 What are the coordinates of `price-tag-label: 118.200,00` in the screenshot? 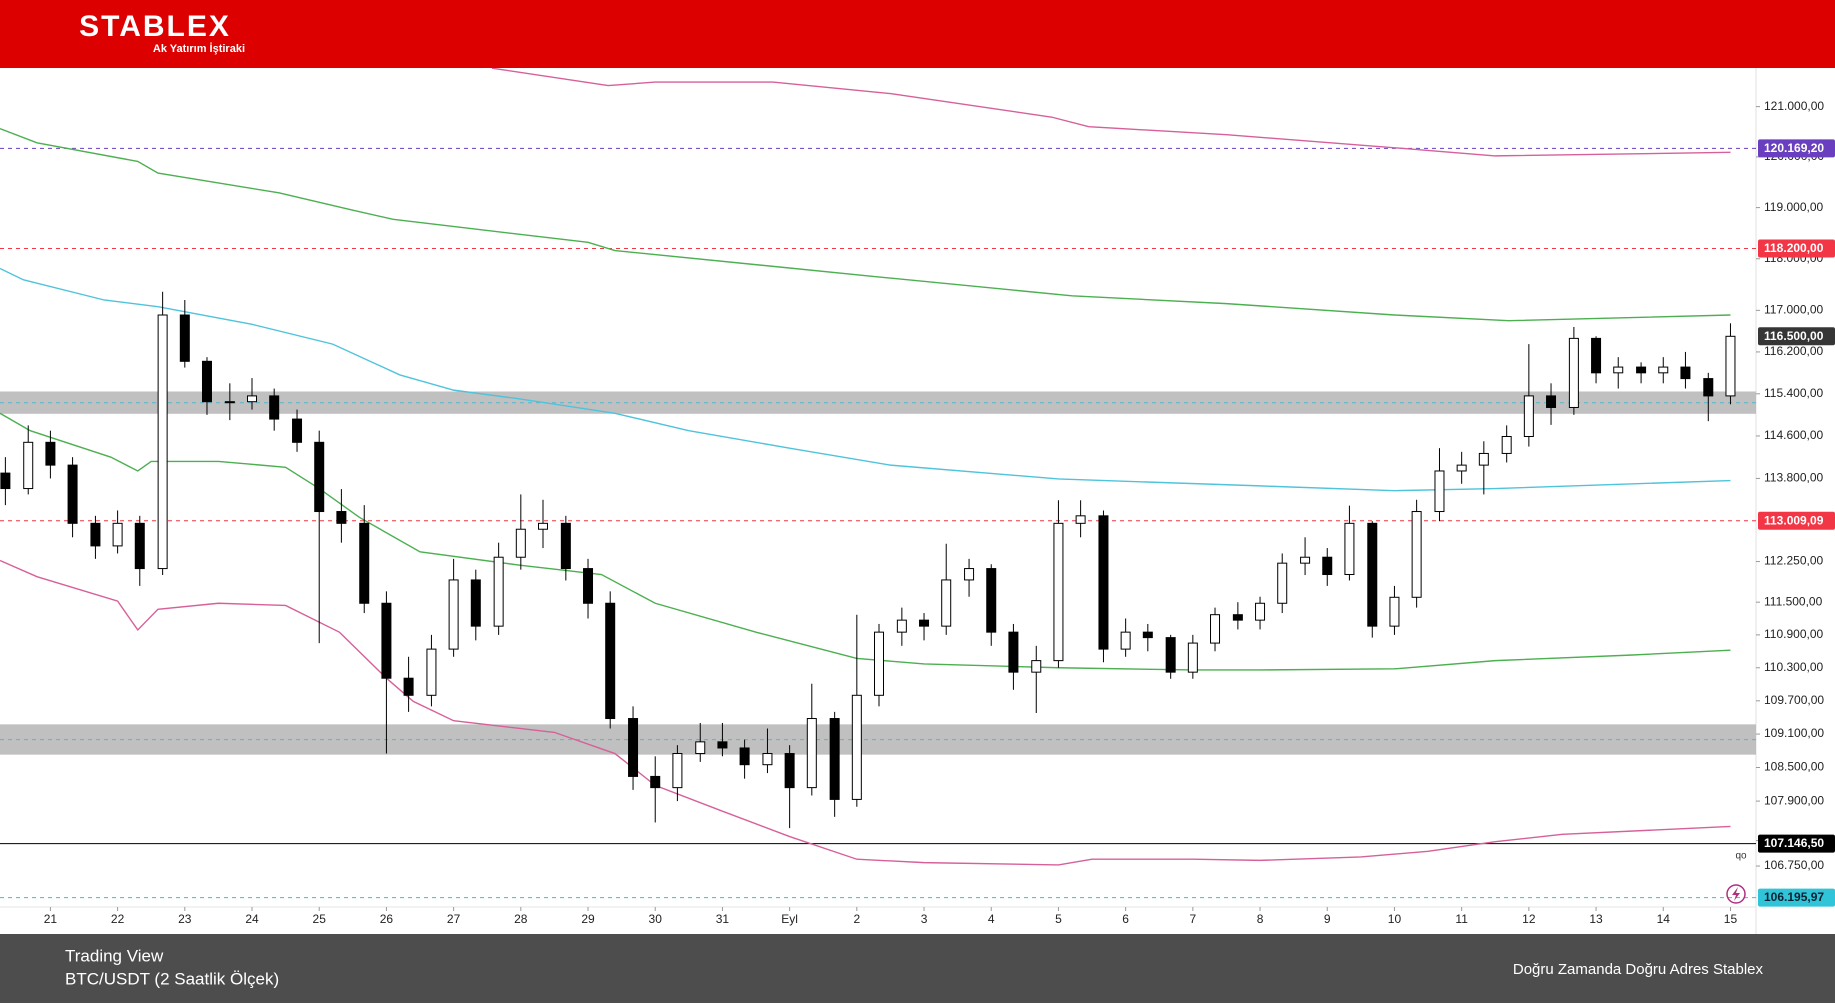 It's located at (1794, 248).